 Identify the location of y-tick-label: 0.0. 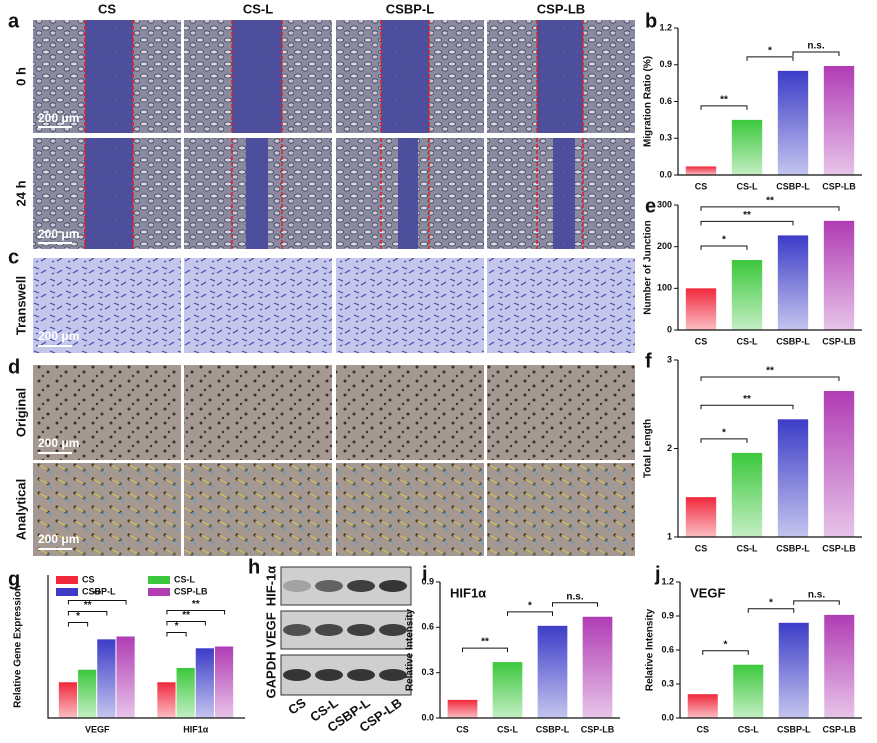
(667, 717).